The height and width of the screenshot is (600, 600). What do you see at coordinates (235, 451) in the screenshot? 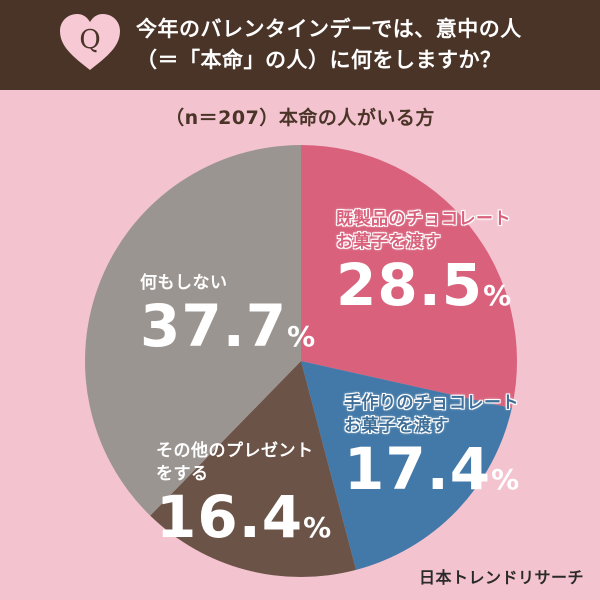
I see `slice-name-line1: その他のプレゼント` at bounding box center [235, 451].